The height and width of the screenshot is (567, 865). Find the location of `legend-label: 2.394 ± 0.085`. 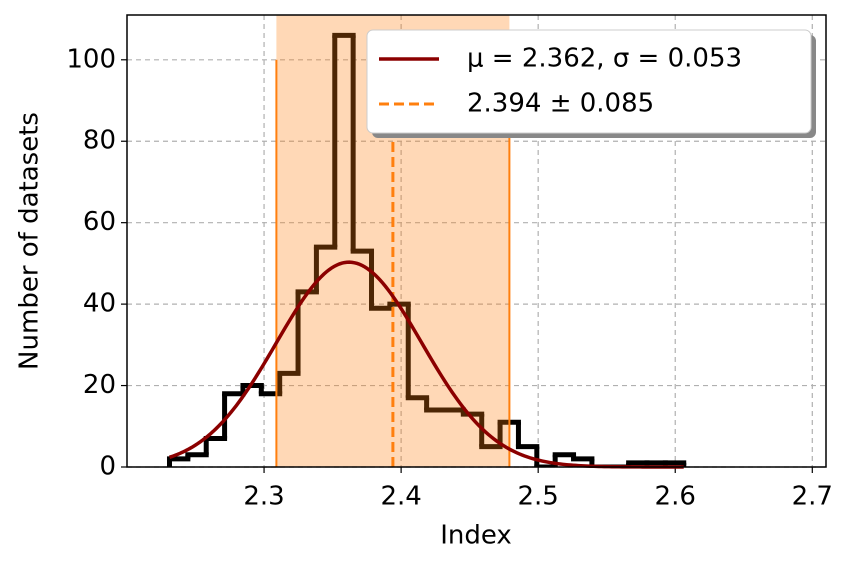

legend-label: 2.394 ± 0.085 is located at coordinates (560, 104).